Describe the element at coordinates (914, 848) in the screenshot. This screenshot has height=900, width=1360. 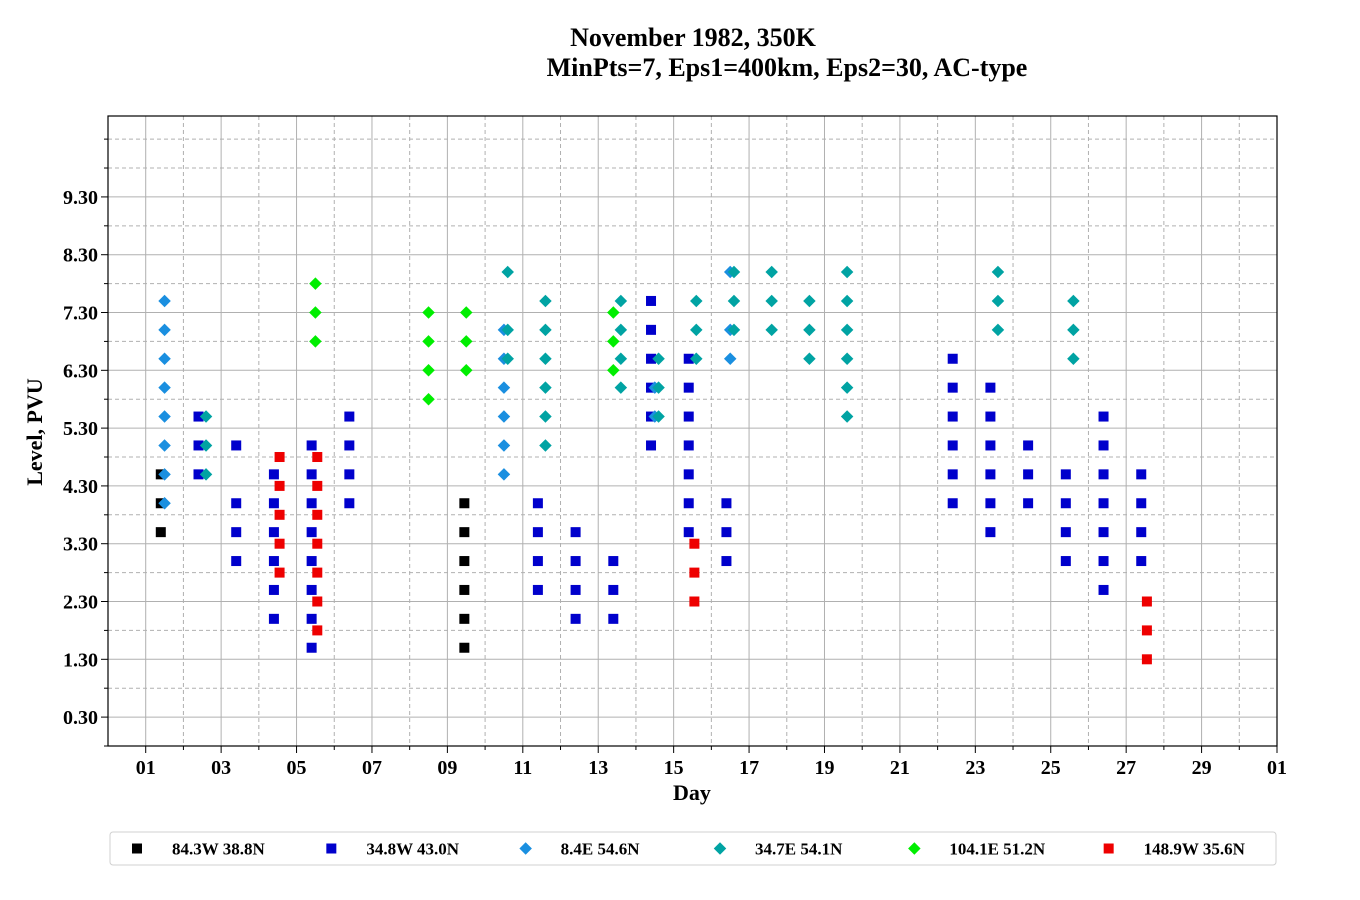
I see `legend-marker` at that location.